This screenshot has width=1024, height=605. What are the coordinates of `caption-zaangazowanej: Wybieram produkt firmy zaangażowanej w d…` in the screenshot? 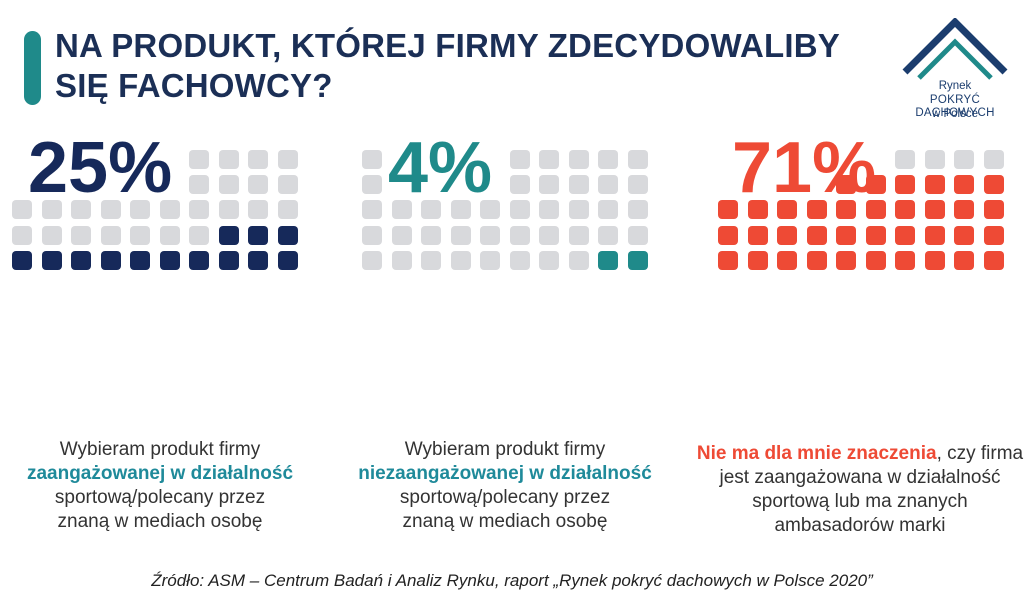 It's located at (160, 486).